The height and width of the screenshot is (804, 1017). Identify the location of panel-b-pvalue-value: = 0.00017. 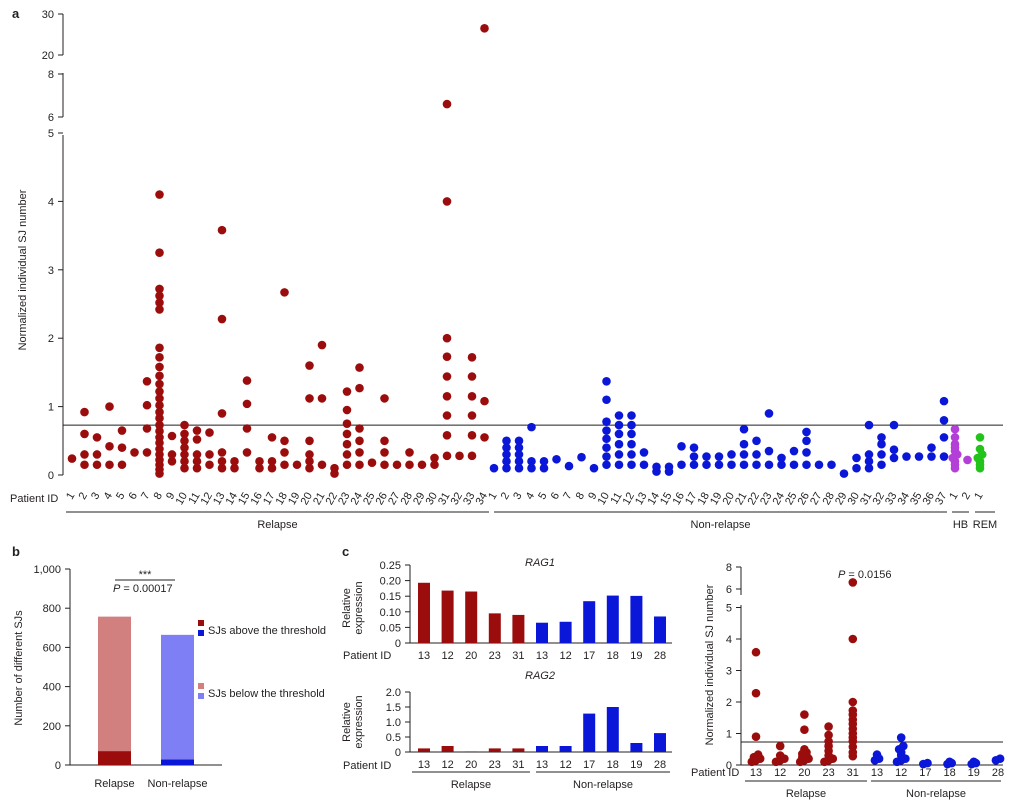
(146, 589).